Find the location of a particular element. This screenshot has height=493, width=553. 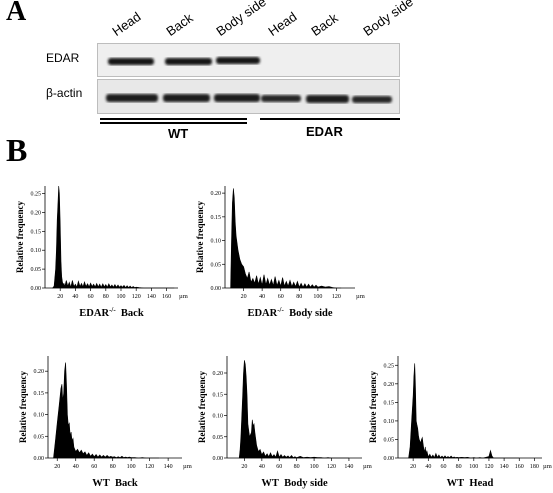

blot-strip-actin is located at coordinates (248, 96).